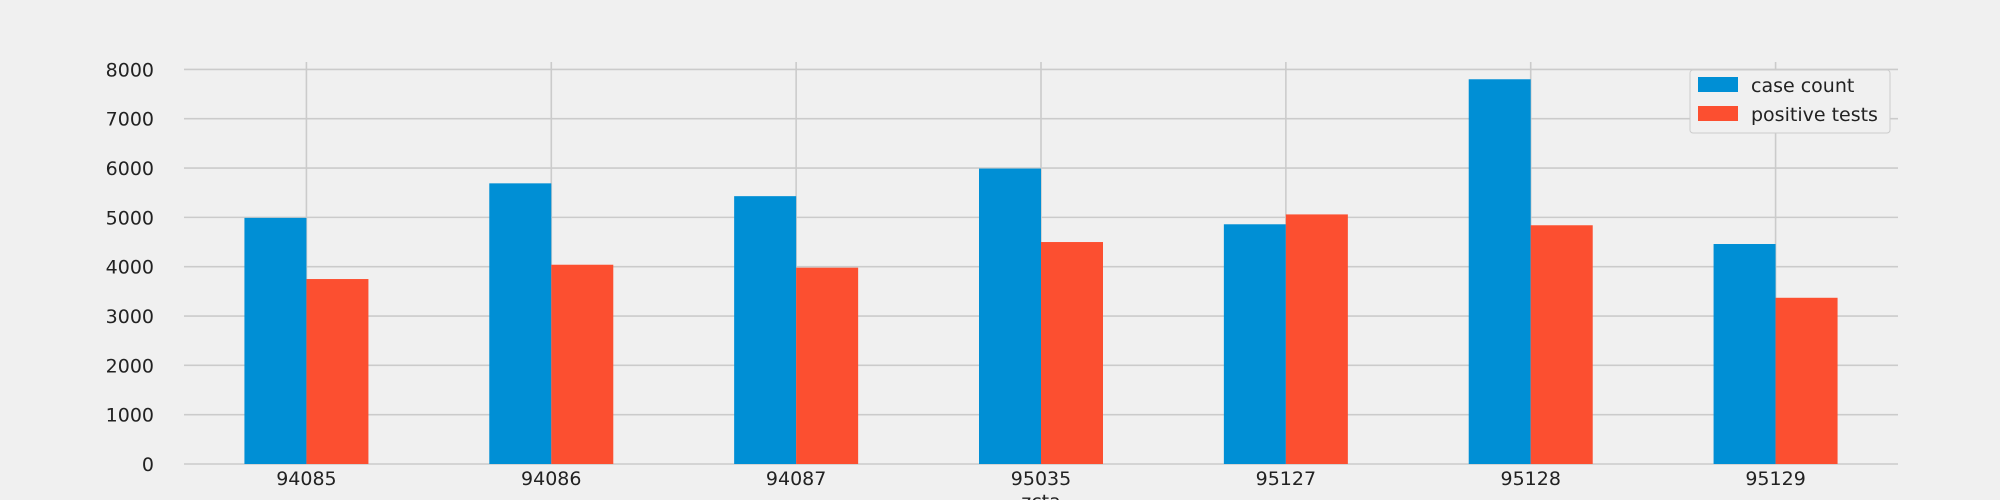 This screenshot has height=500, width=2000. I want to click on legend-label-case-count: case count, so click(1802, 86).